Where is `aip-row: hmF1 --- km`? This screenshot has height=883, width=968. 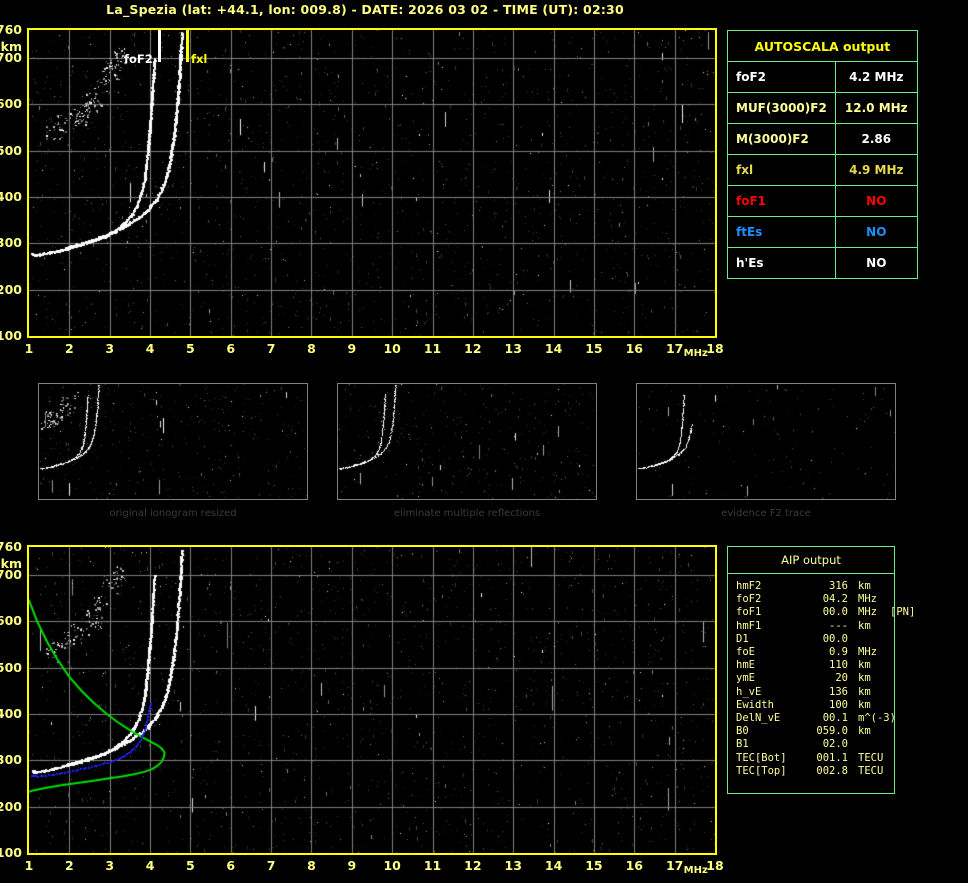
aip-row: hmF1 --- km is located at coordinates (815, 626).